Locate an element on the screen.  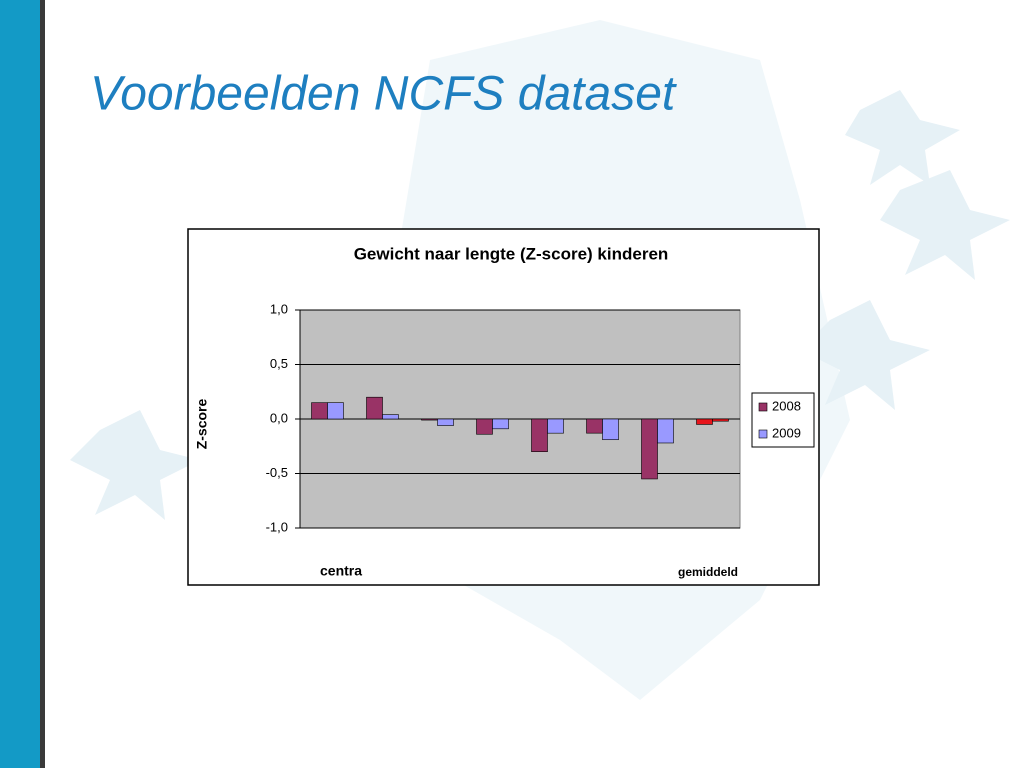
slide-title: Voorbeelden NCFS dataset is located at coordinates (383, 94).